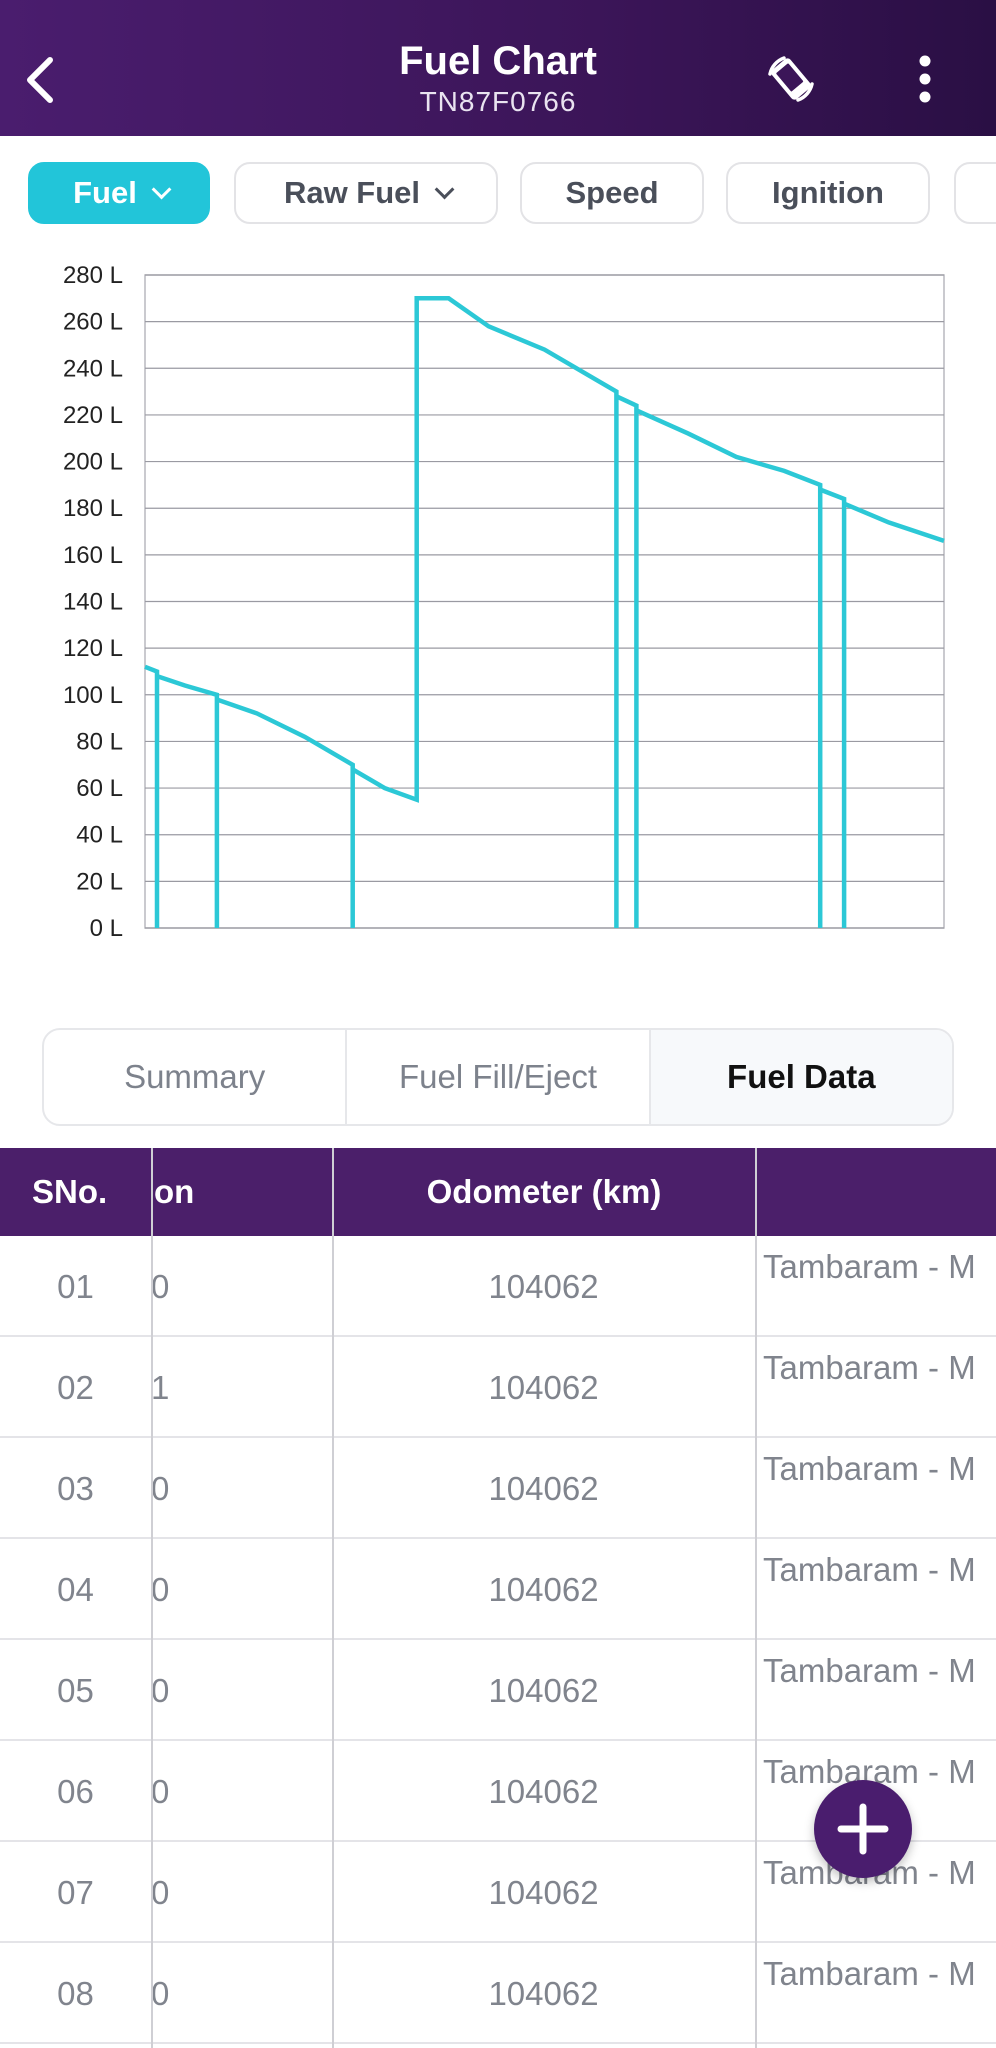 The height and width of the screenshot is (2048, 996). I want to click on add-fab-button, so click(863, 1829).